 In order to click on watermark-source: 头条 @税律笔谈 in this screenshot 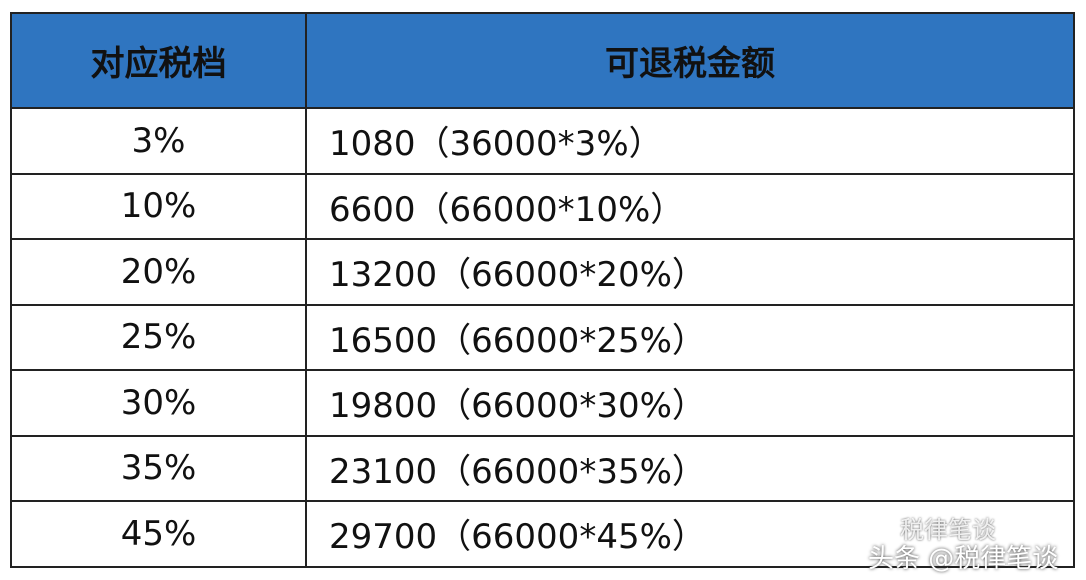, I will do `click(963, 559)`.